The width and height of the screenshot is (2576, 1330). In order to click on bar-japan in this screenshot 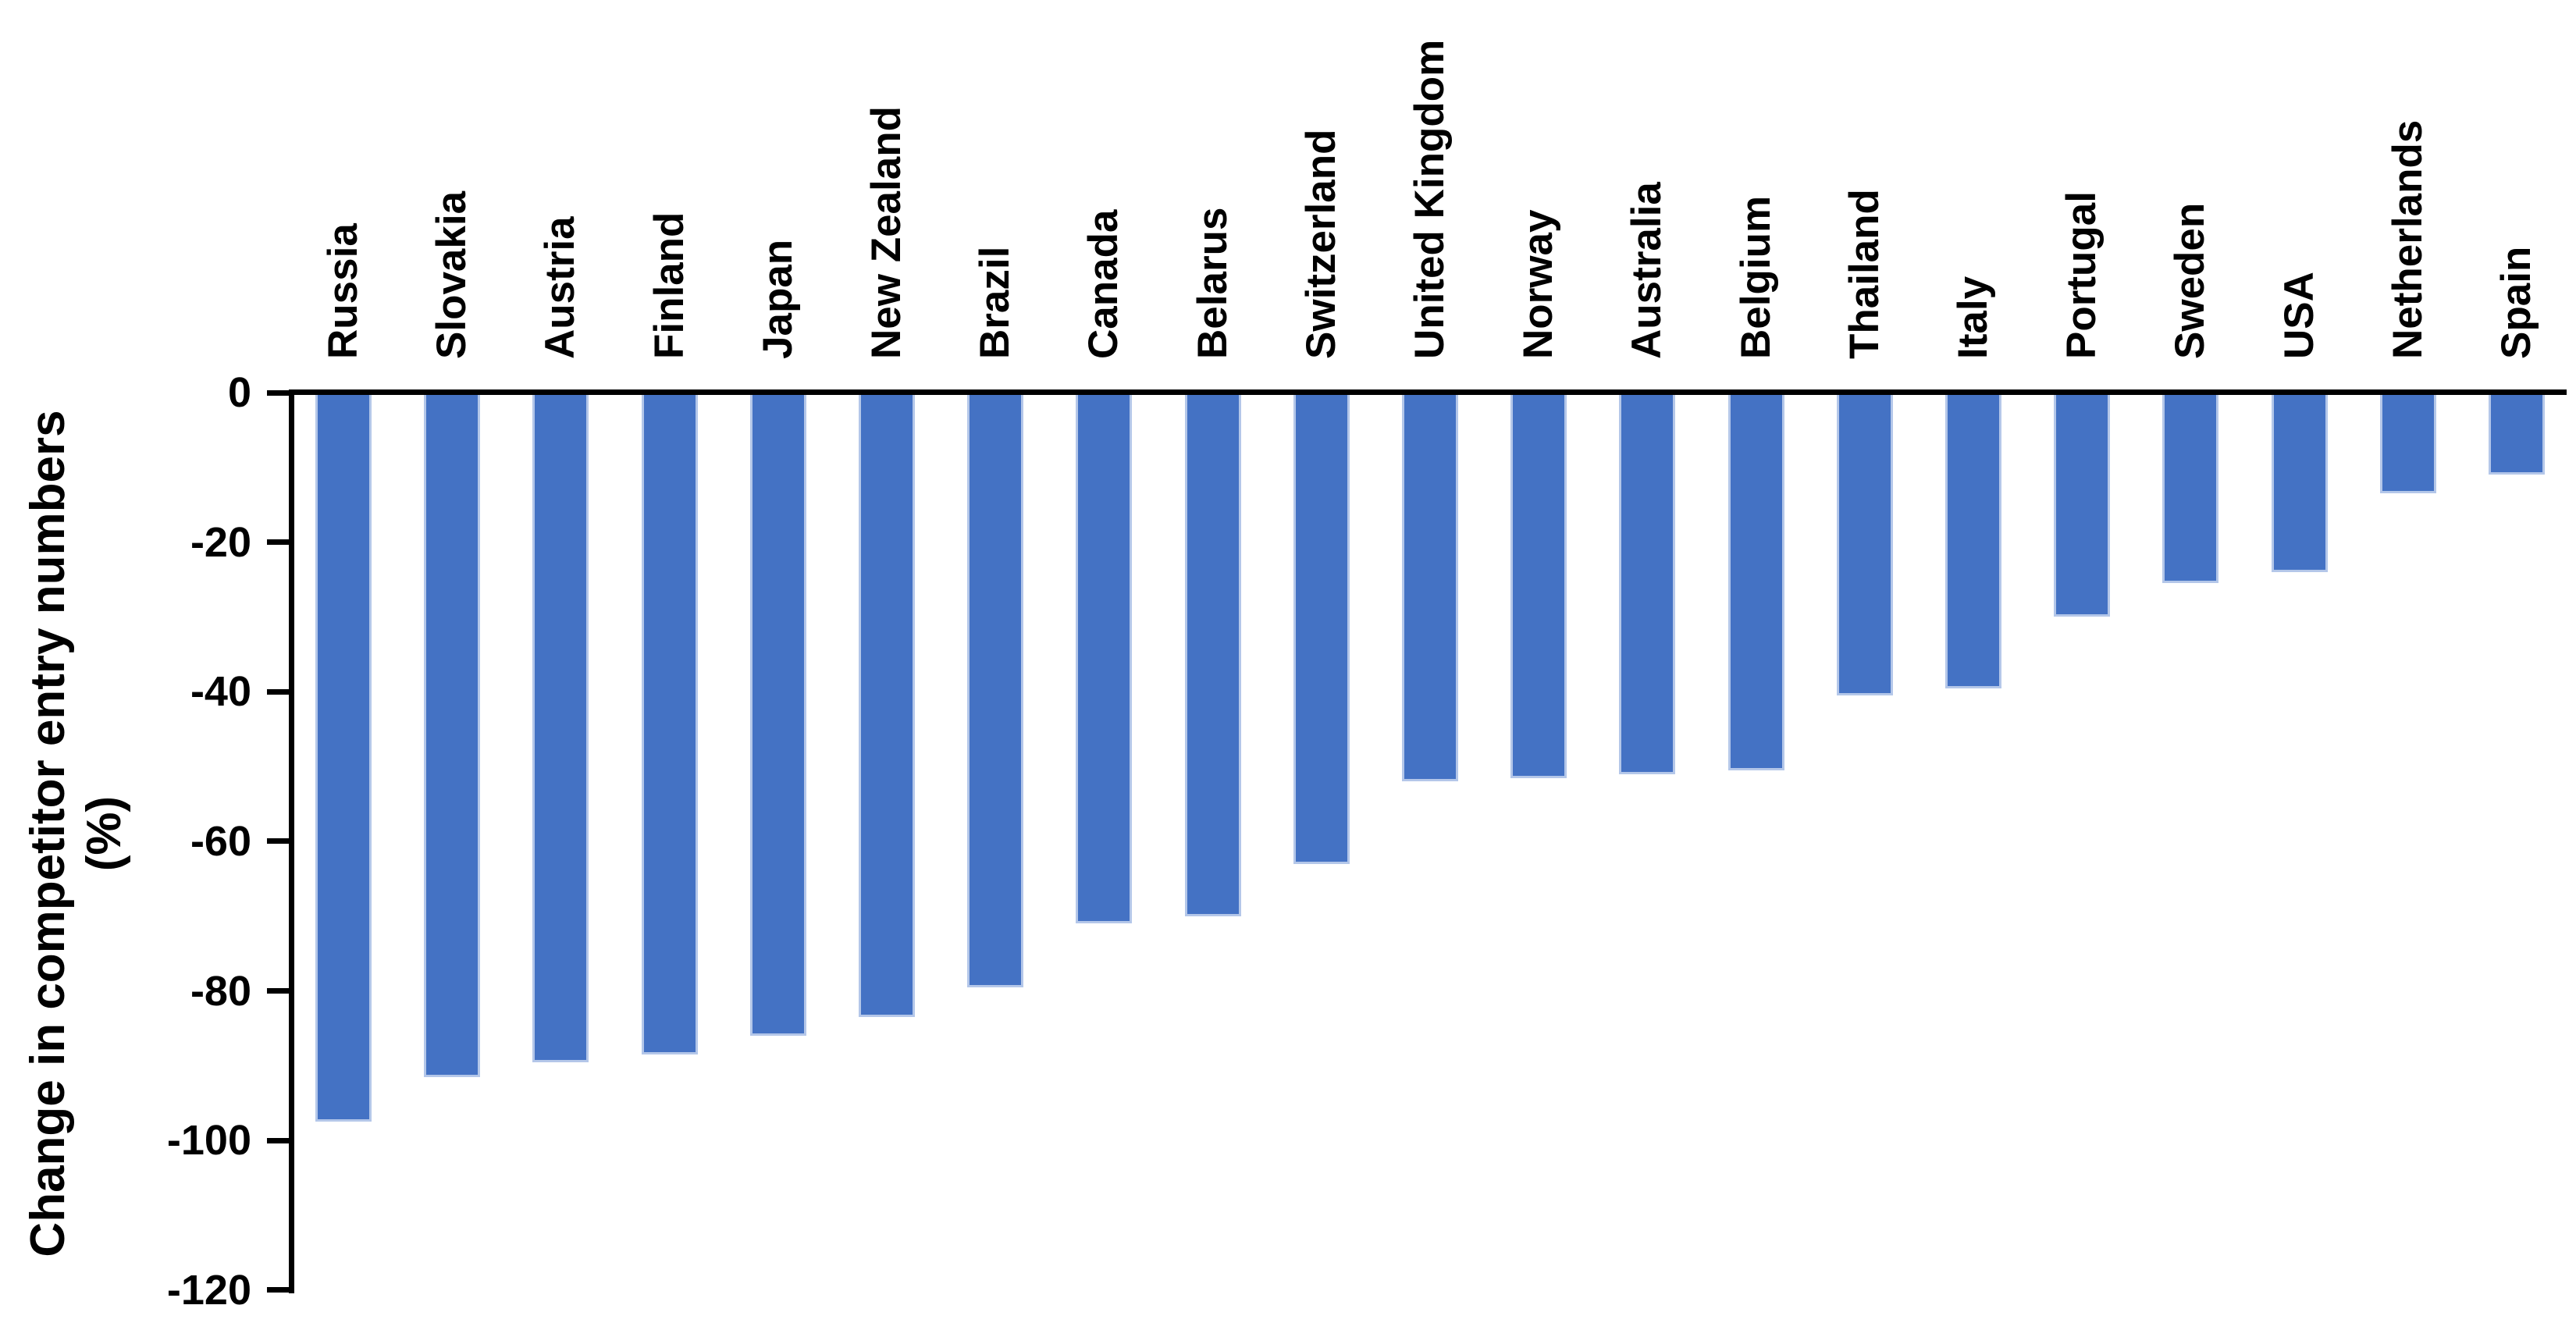, I will do `click(777, 715)`.